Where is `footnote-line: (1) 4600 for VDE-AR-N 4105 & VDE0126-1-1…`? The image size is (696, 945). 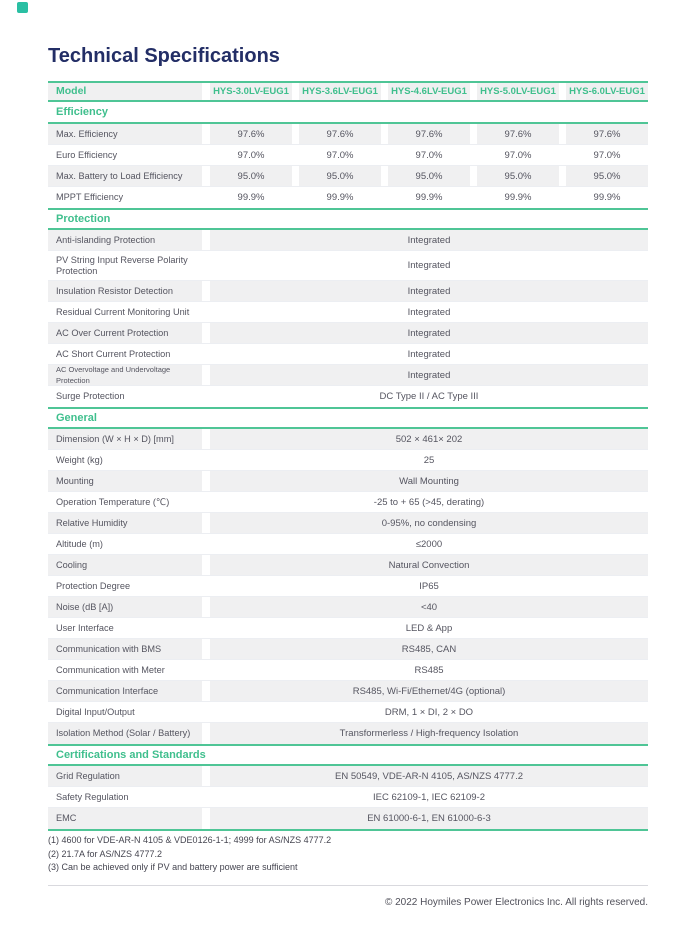
footnote-line: (1) 4600 for VDE-AR-N 4105 & VDE0126-1-1… is located at coordinates (190, 840).